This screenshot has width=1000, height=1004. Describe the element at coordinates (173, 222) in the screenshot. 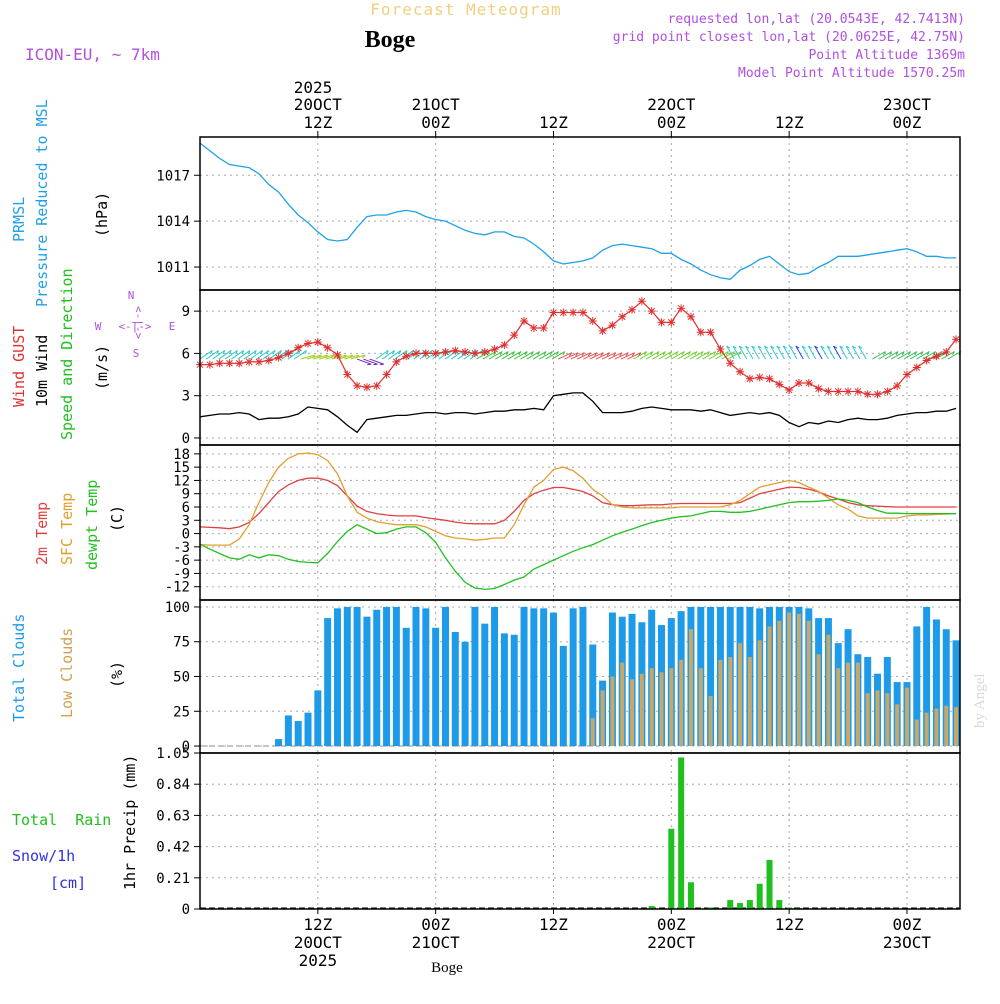

I see `y-tick-label: 1014` at that location.